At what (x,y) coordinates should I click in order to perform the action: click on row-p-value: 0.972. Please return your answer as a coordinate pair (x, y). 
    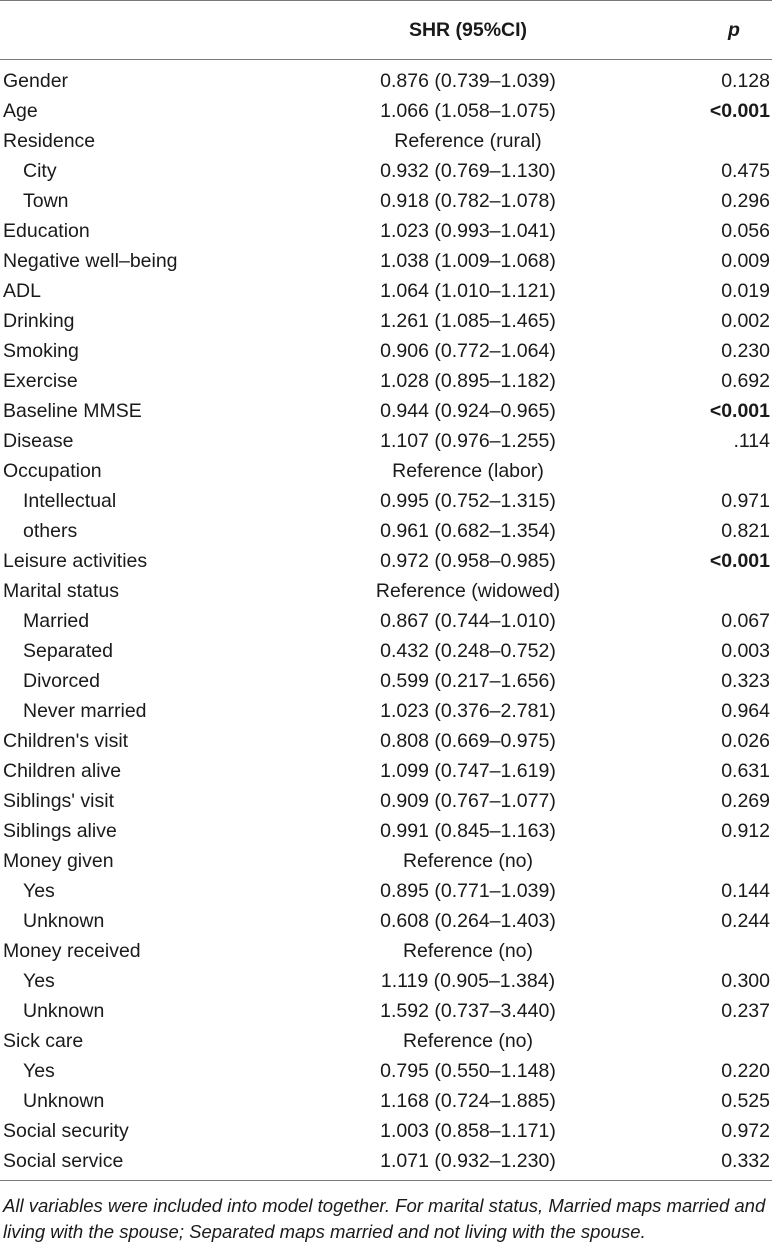
    Looking at the image, I should click on (745, 1130).